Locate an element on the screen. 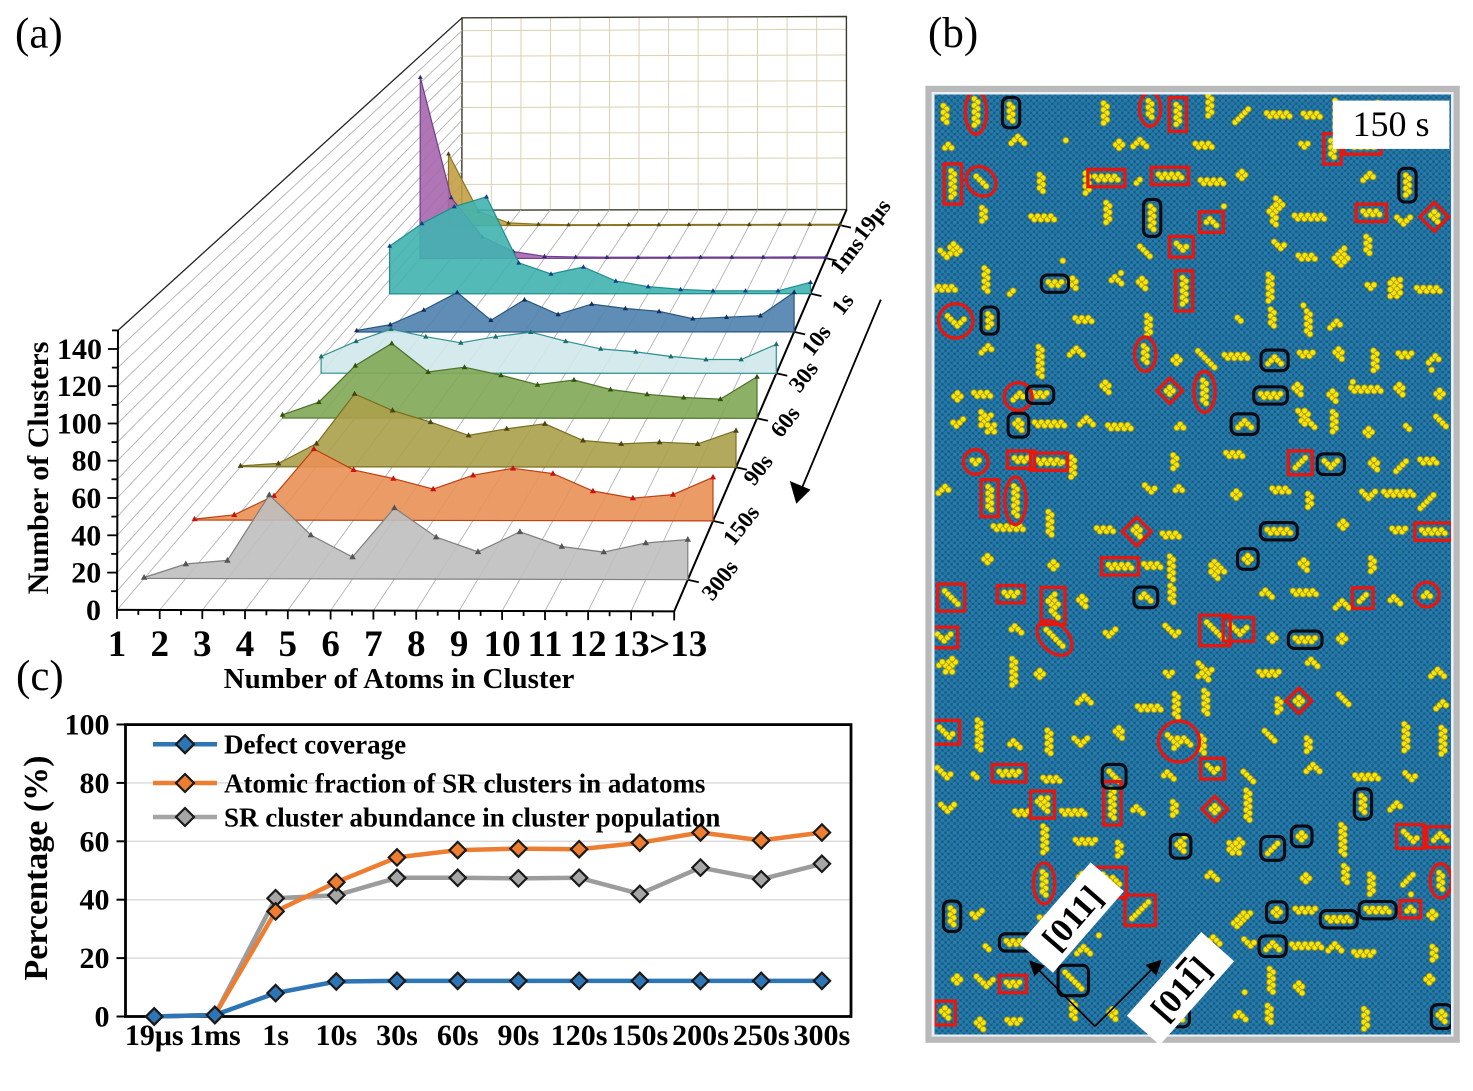  svg-text: 8 is located at coordinates (416, 644).